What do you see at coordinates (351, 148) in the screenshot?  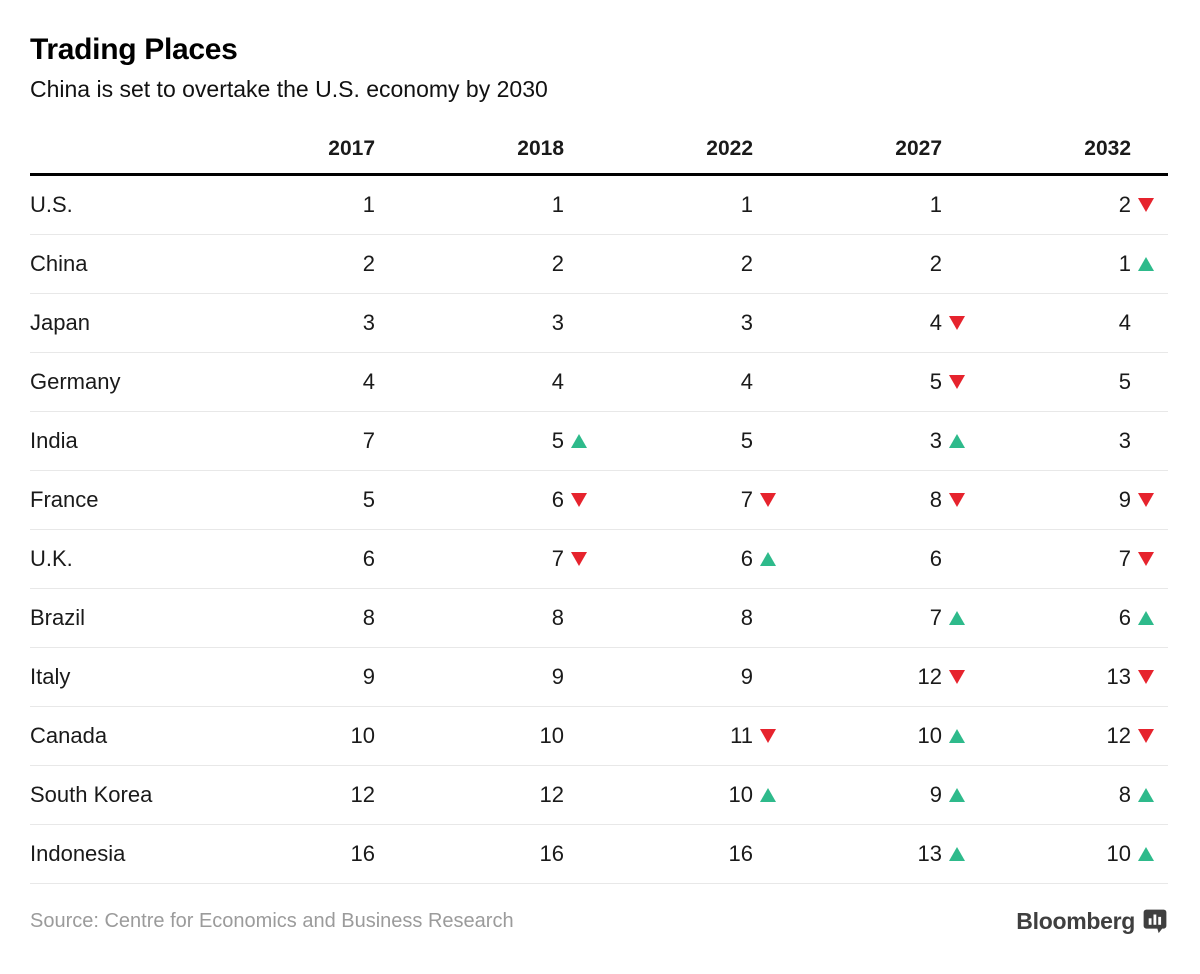 I see `year-column-header-label: 2017` at bounding box center [351, 148].